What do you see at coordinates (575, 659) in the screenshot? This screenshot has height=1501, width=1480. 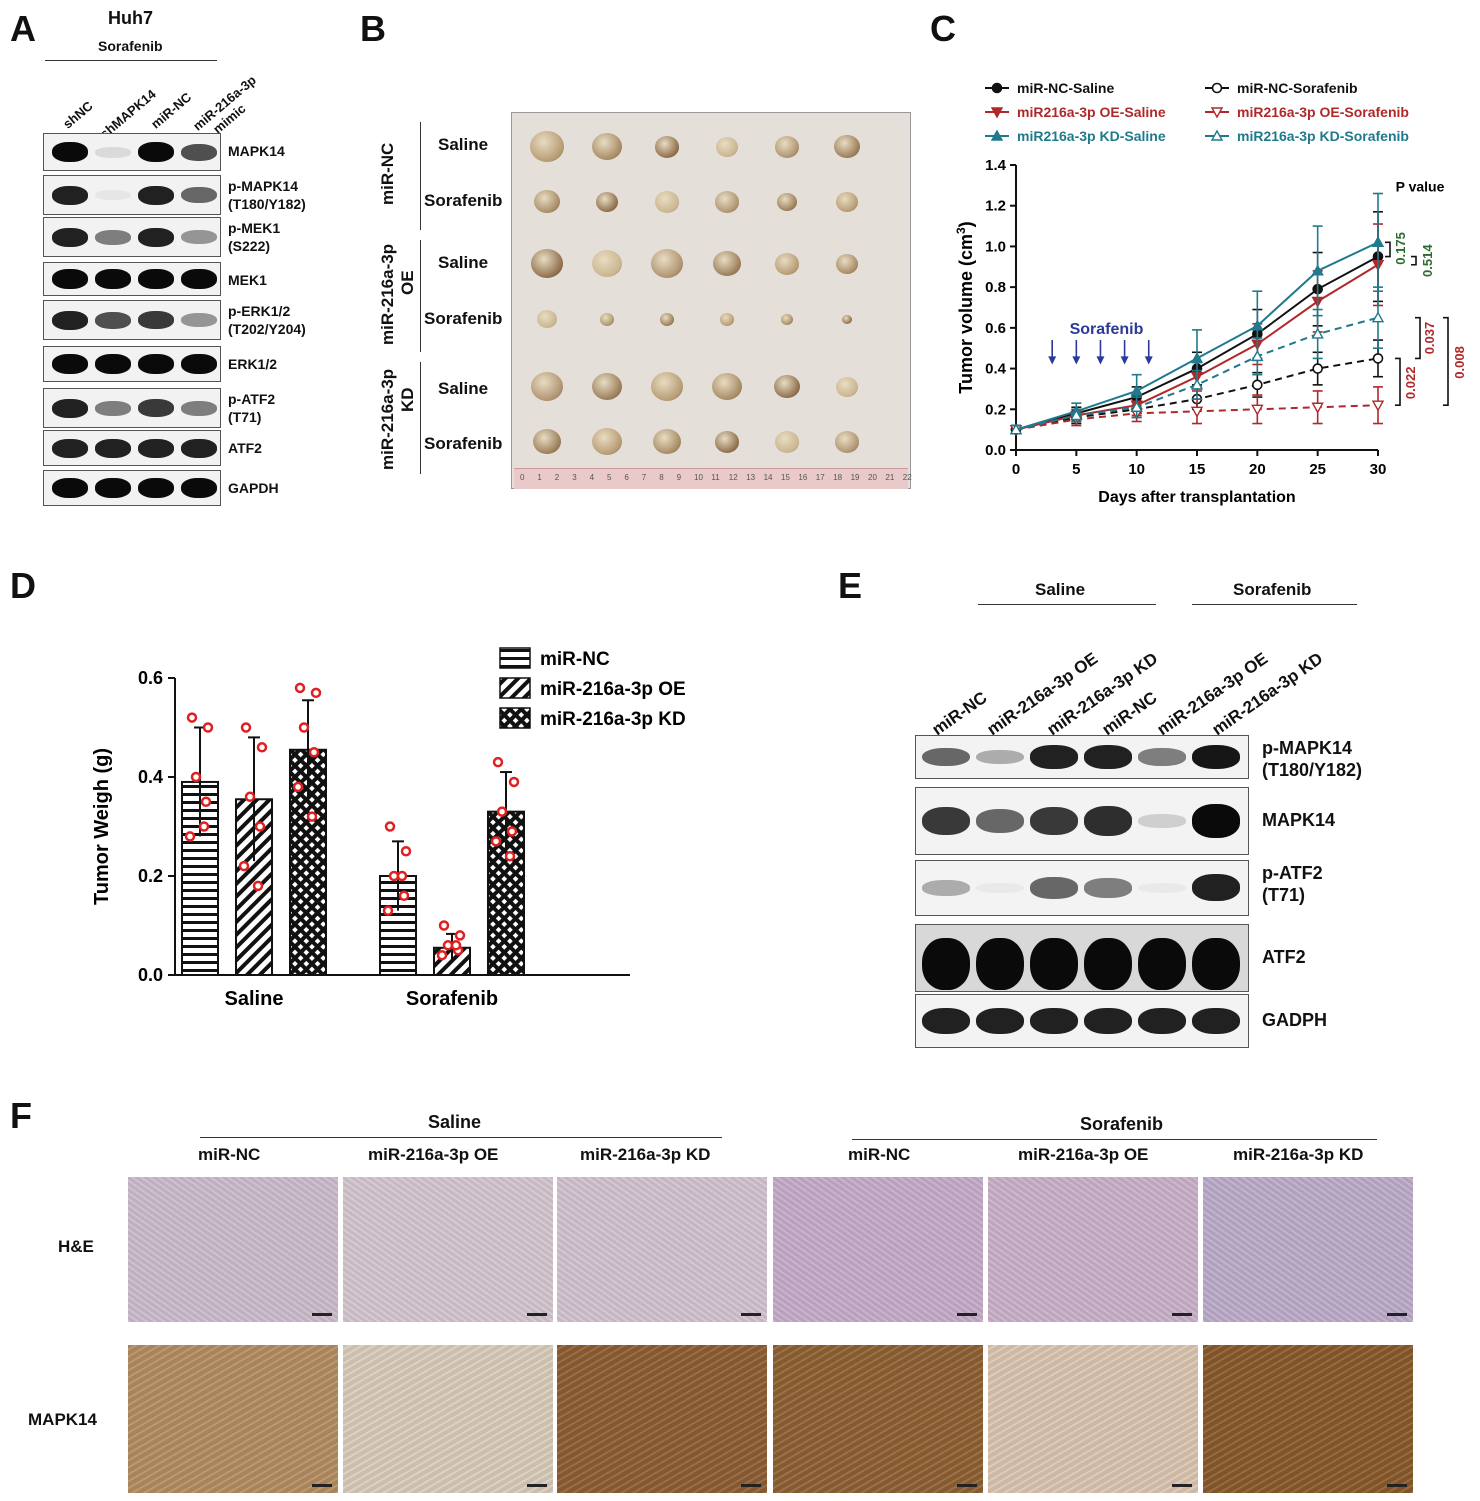 I see `legend-label: miR-NC` at bounding box center [575, 659].